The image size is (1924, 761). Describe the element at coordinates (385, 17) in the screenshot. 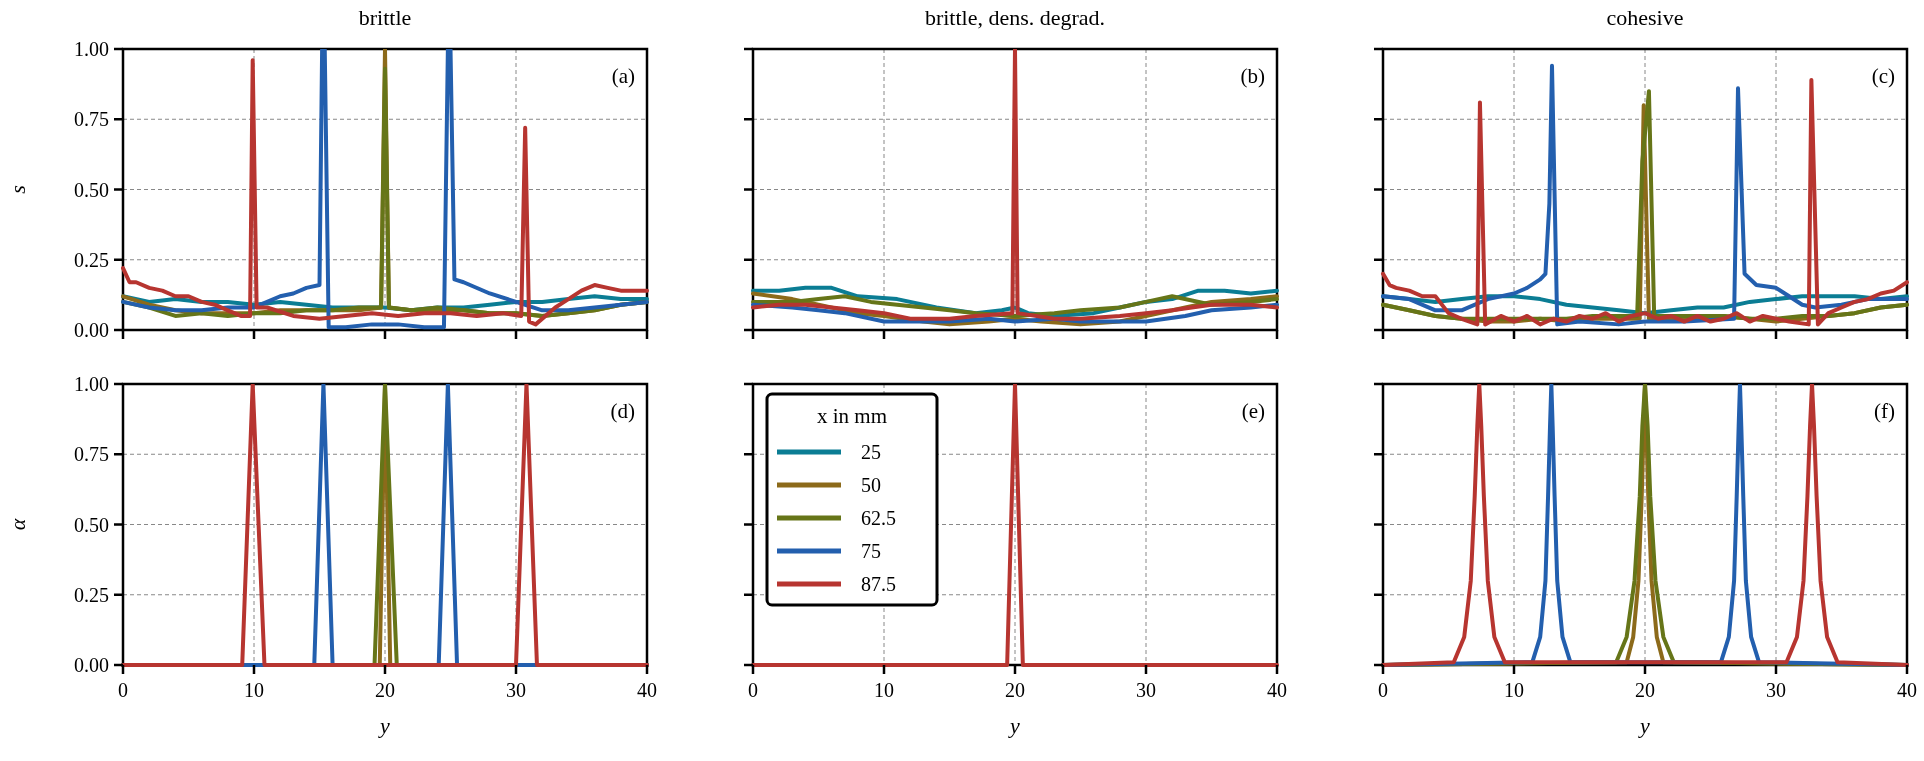

I see `chart-title: brittle` at that location.